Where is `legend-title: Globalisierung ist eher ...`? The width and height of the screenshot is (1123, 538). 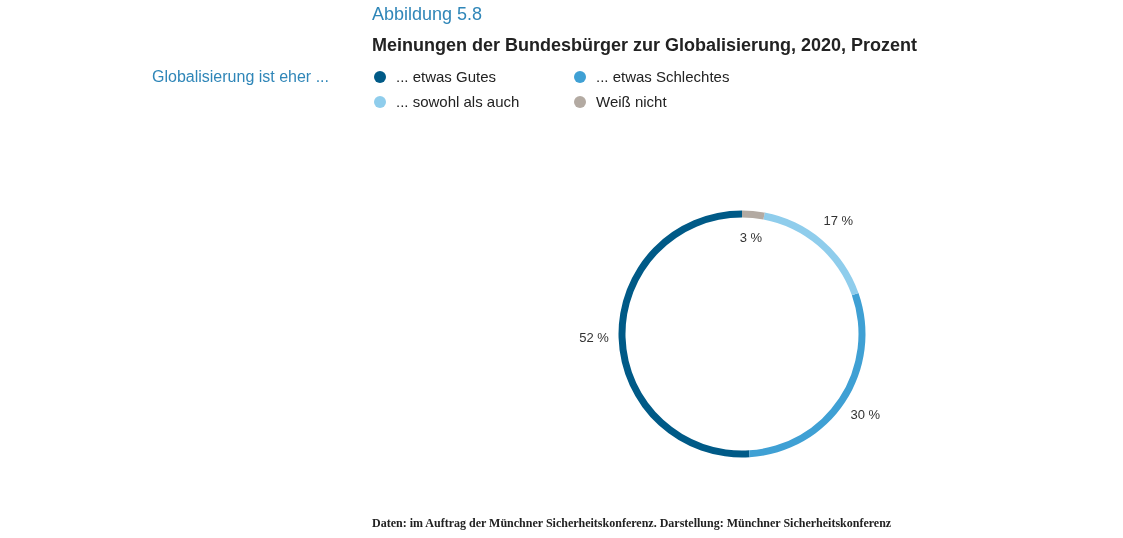
legend-title: Globalisierung ist eher ... is located at coordinates (240, 76).